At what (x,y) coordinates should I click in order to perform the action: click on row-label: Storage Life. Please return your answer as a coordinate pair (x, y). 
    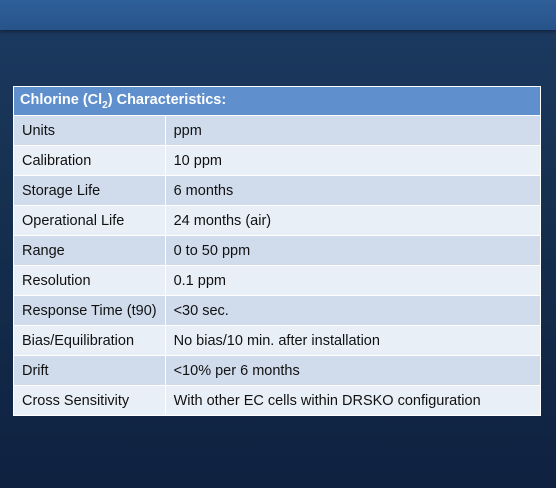
    Looking at the image, I should click on (89, 190).